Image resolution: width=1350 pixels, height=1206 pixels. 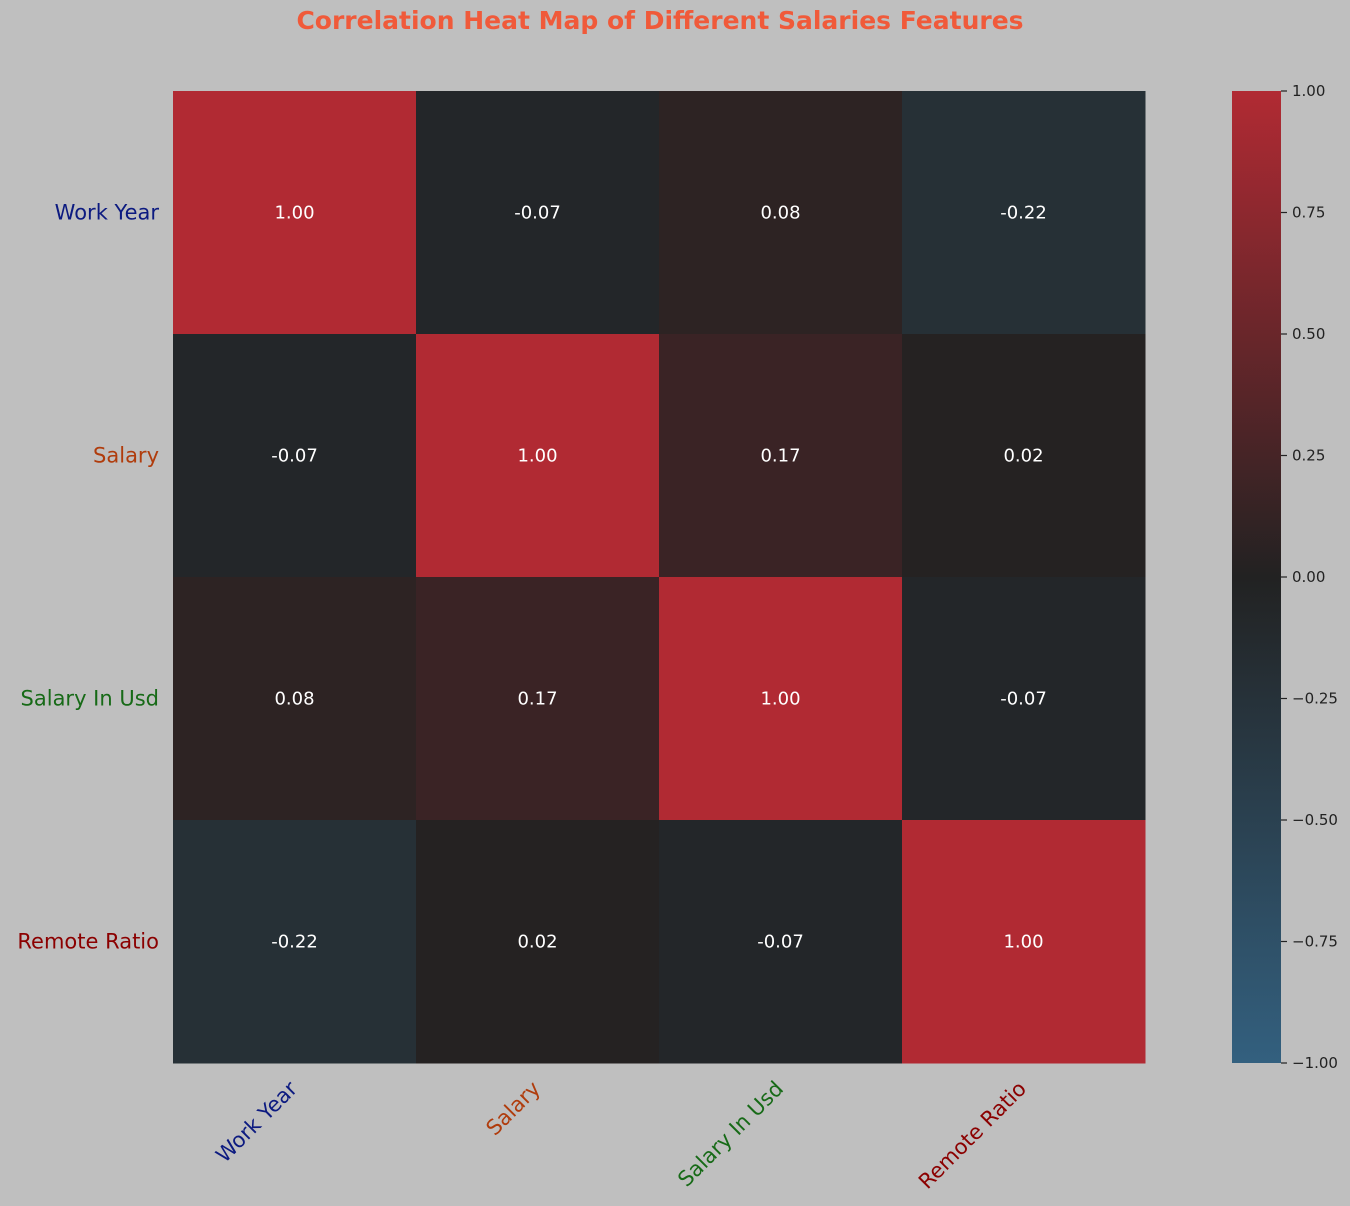 I want to click on y-axis-tick-labels: Work Year Salary Salary In Usd Remote Ratio, so click(x=88, y=577).